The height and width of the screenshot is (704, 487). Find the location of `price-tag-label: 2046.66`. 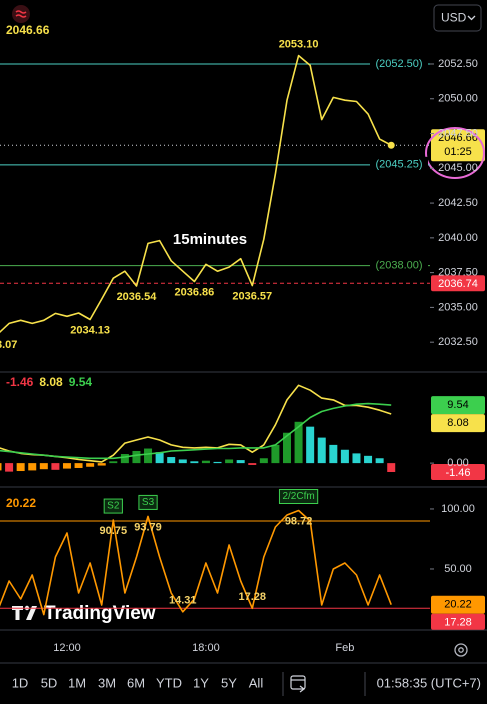

price-tag-label: 2046.66 is located at coordinates (458, 138).